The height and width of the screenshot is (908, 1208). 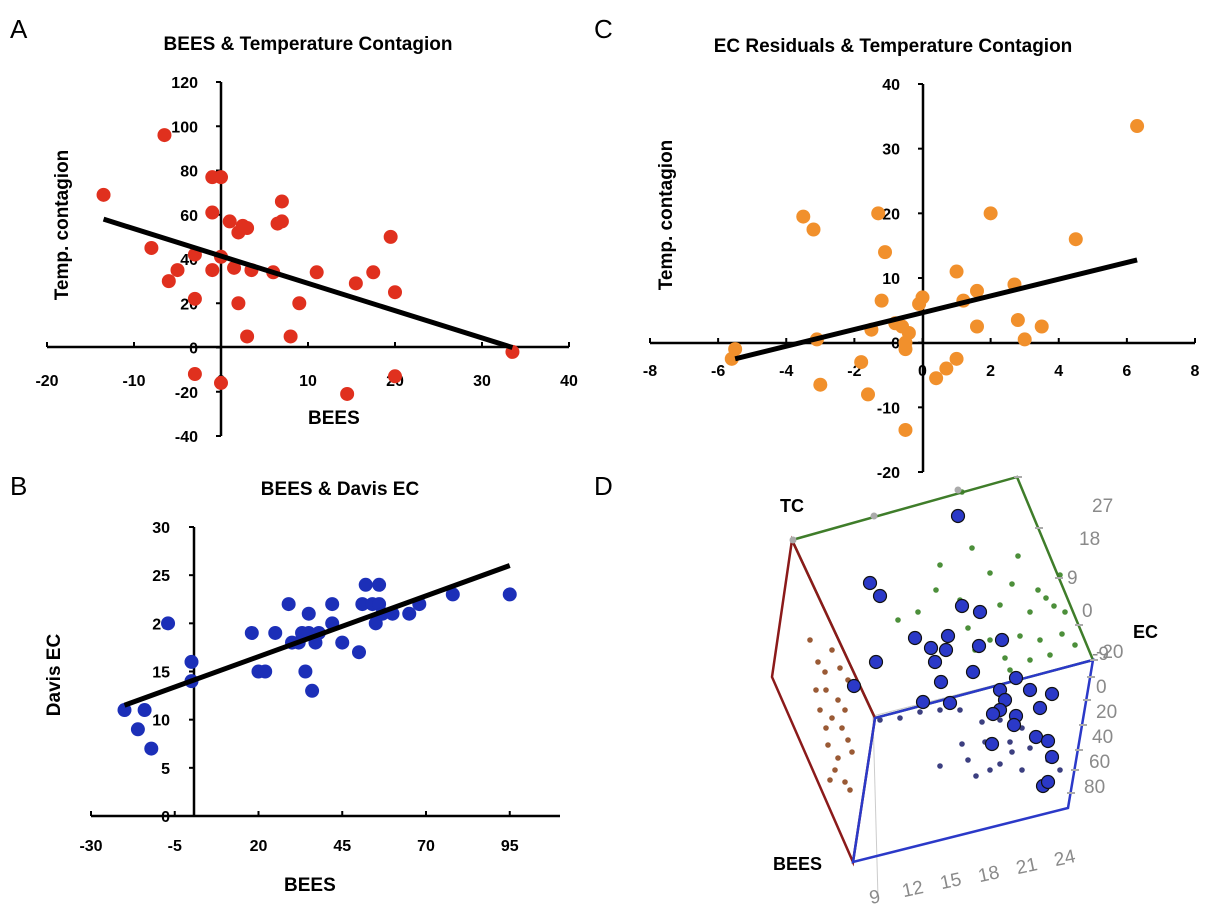 I want to click on panel-c-y-tick-label: 30, so click(x=891, y=150).